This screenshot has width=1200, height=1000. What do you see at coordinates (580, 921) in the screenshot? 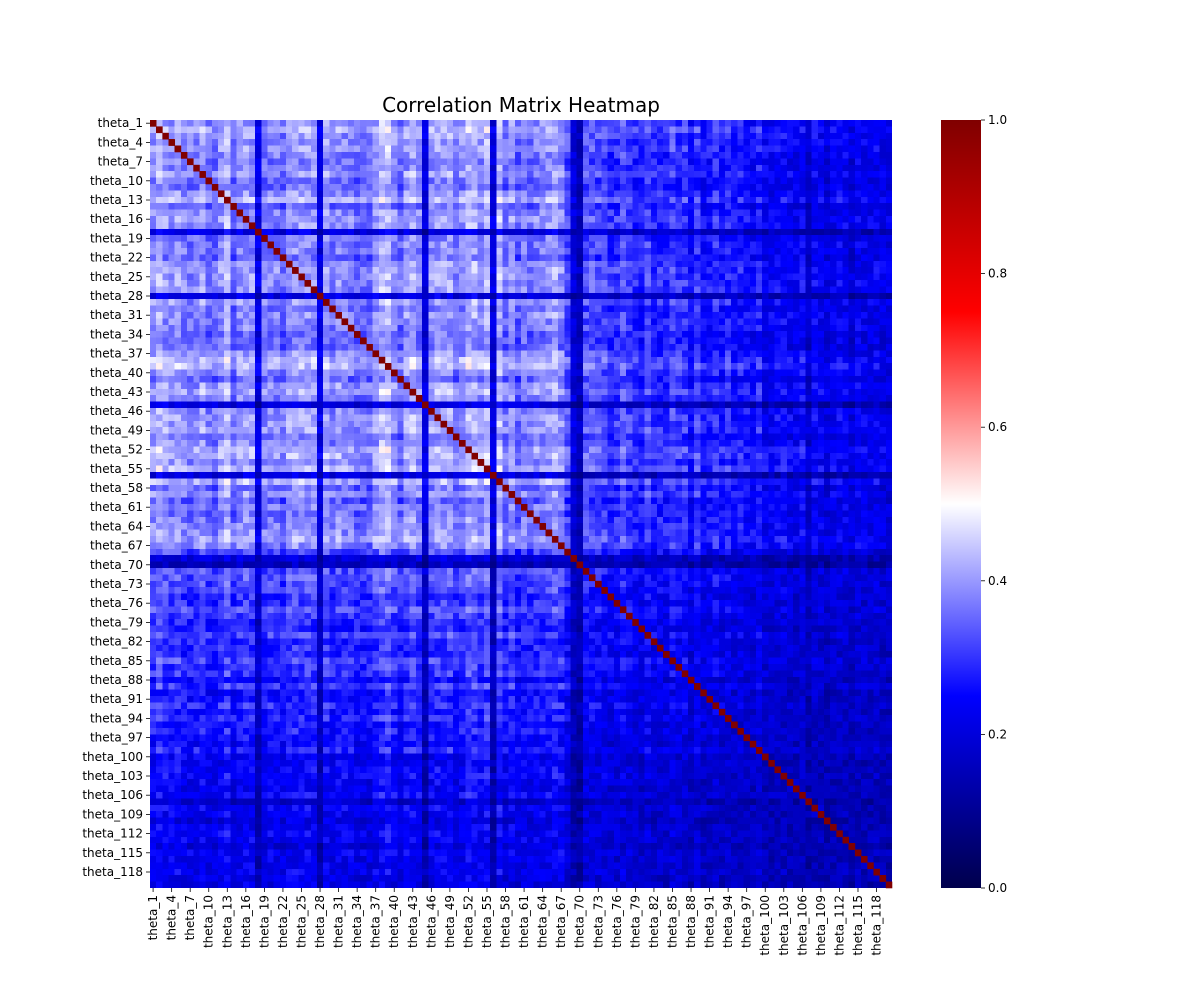
I see `x-tick-label: theta_70` at bounding box center [580, 921].